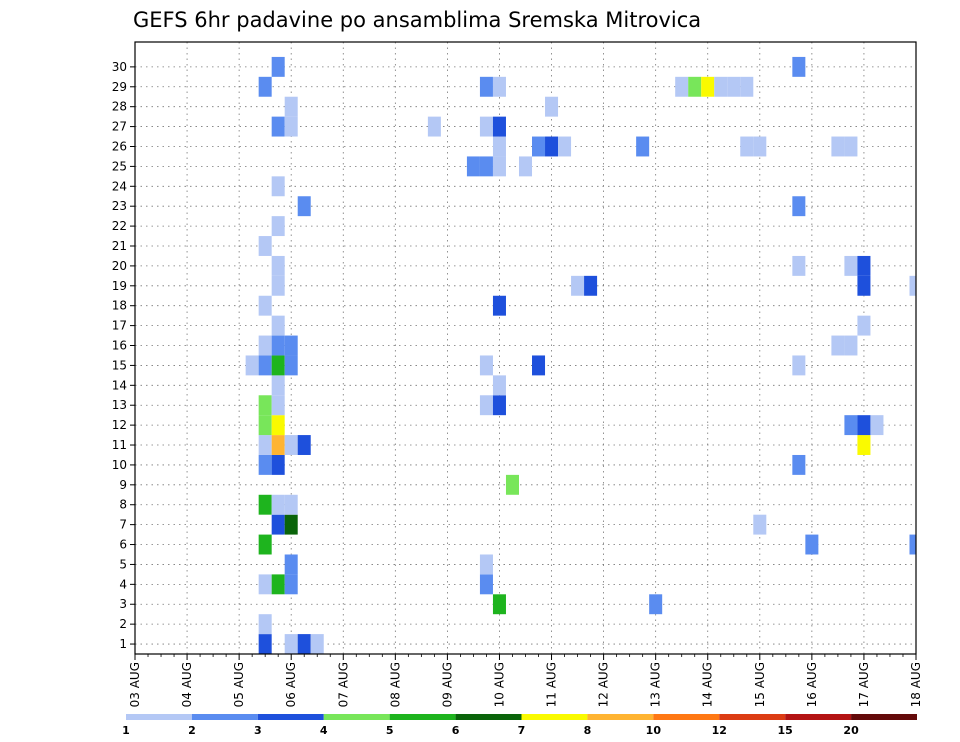 This screenshot has height=742, width=960. Describe the element at coordinates (719, 730) in the screenshot. I see `colorbar-label: 12` at that location.